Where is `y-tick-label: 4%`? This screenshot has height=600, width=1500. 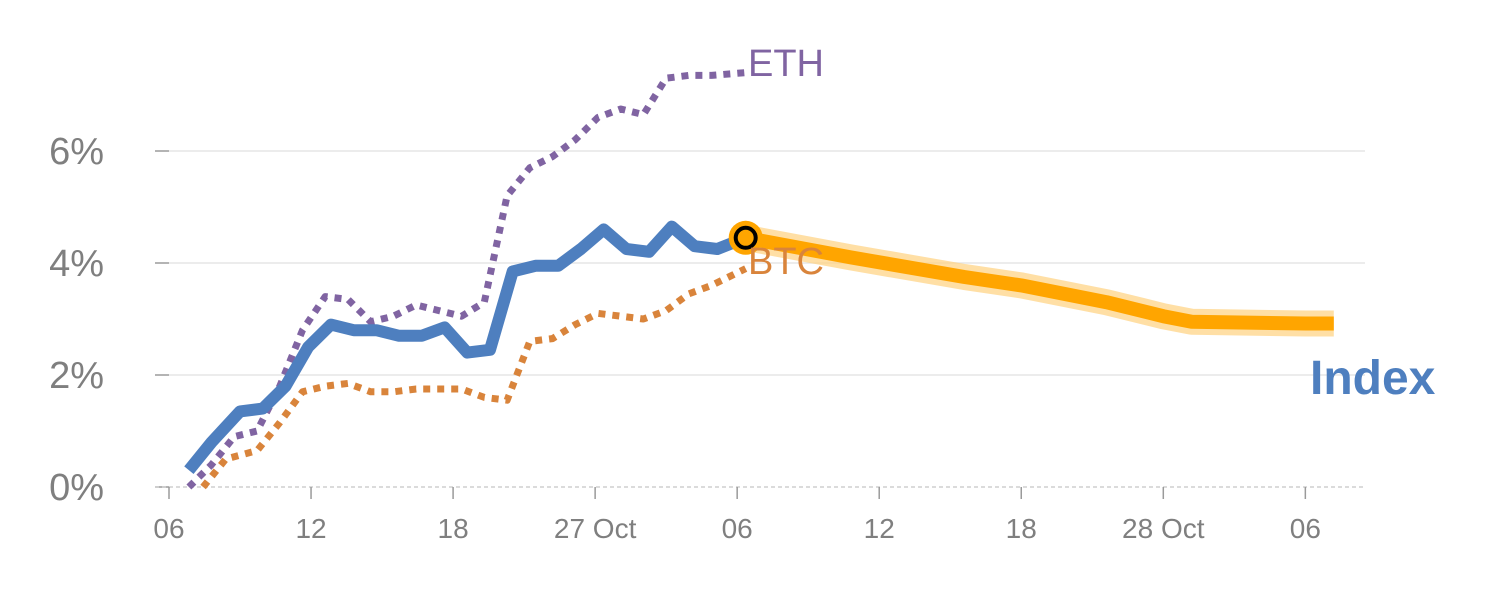
y-tick-label: 4% is located at coordinates (76, 264).